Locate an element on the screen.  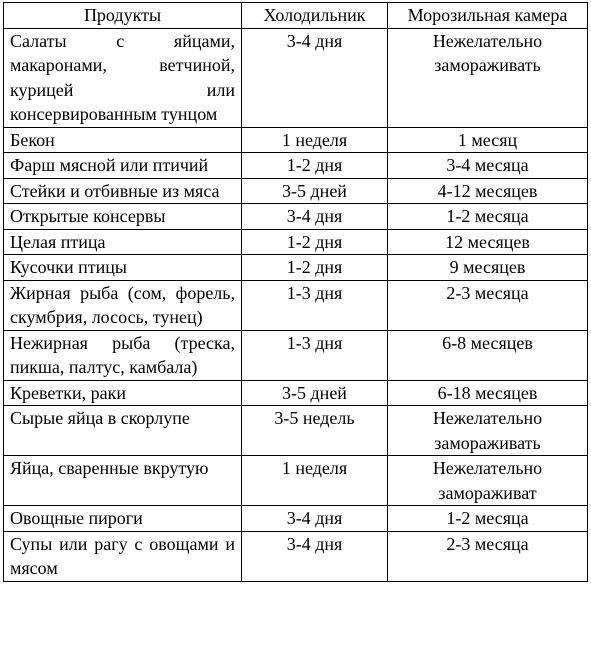
product-cell: Кусочки птицы is located at coordinates (122, 267).